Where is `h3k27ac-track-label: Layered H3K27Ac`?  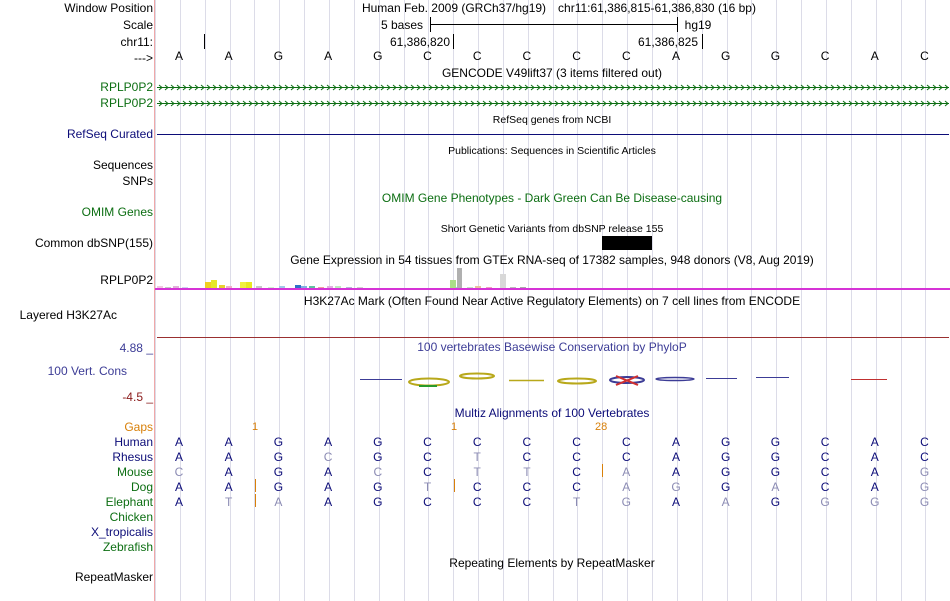
h3k27ac-track-label: Layered H3K27Ac is located at coordinates (68, 315).